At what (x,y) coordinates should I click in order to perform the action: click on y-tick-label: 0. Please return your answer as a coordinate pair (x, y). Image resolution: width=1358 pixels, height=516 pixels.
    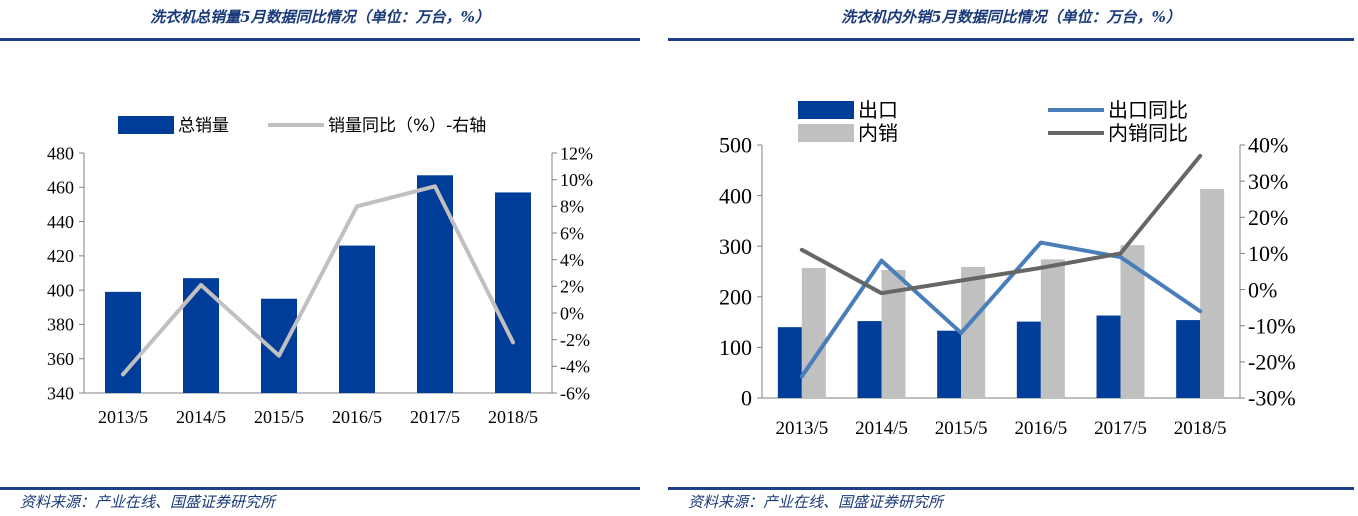
    Looking at the image, I should click on (746, 398).